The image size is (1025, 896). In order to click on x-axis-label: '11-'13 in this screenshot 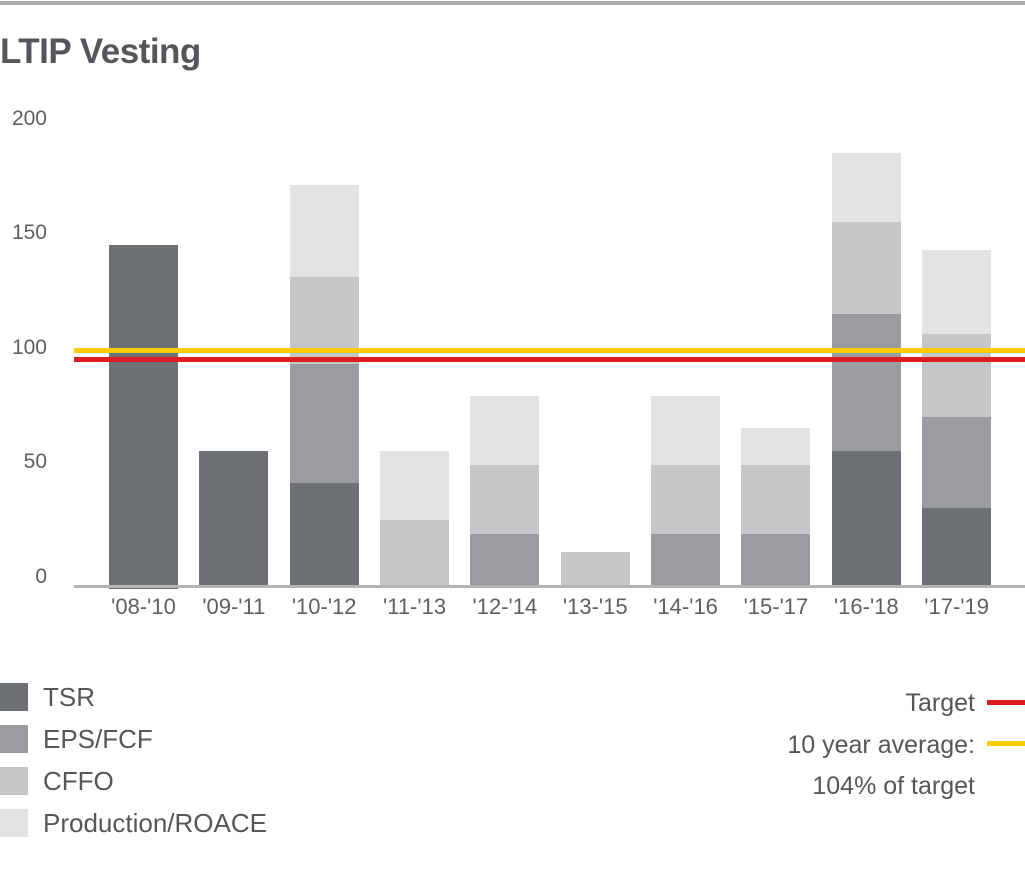, I will do `click(415, 606)`.